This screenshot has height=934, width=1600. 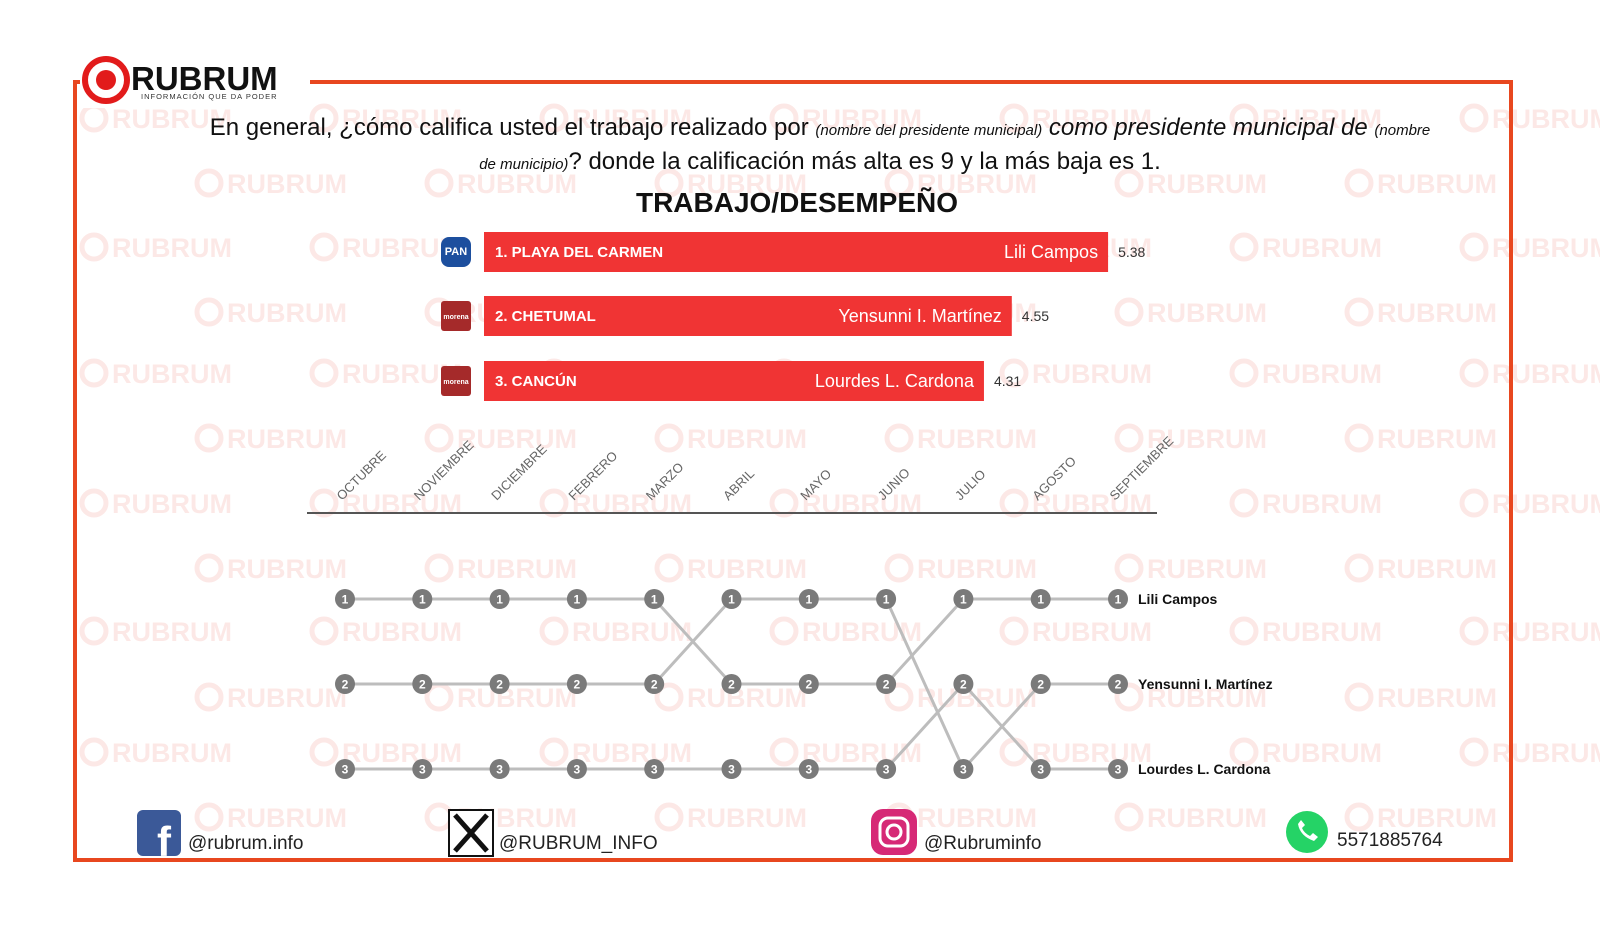 What do you see at coordinates (1051, 252) in the screenshot?
I see `mayor-label: Lili Campos` at bounding box center [1051, 252].